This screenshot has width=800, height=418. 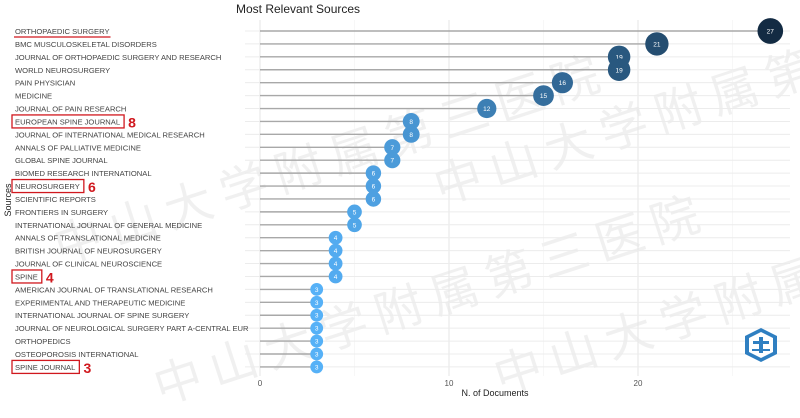 I want to click on x-axis-label: N. of Documents, so click(x=495, y=393).